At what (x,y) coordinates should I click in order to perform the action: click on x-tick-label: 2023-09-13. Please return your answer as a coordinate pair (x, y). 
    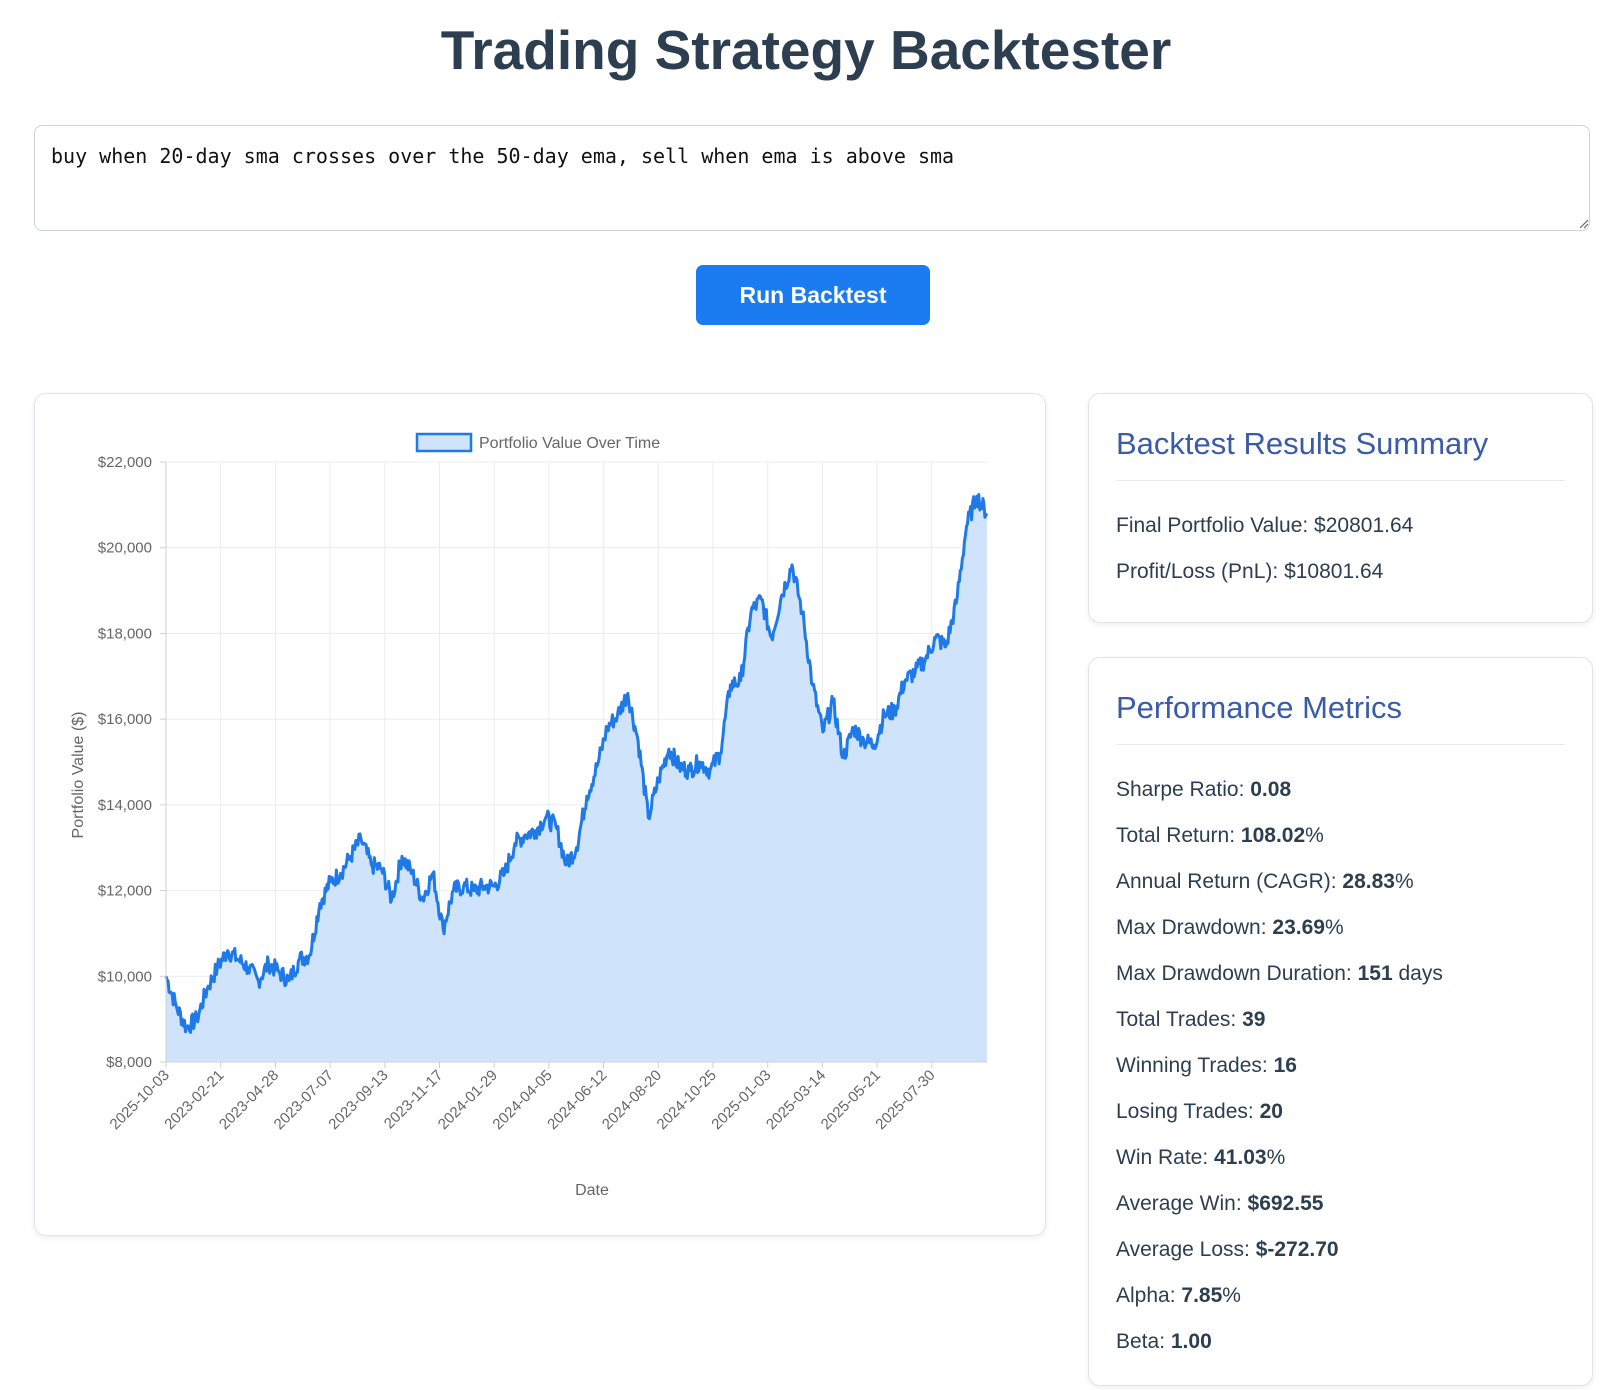
    Looking at the image, I should click on (358, 1100).